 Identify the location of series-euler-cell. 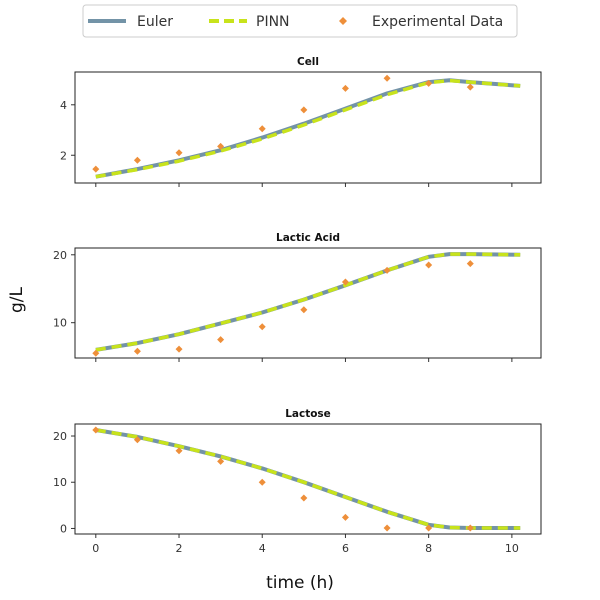
(308, 128).